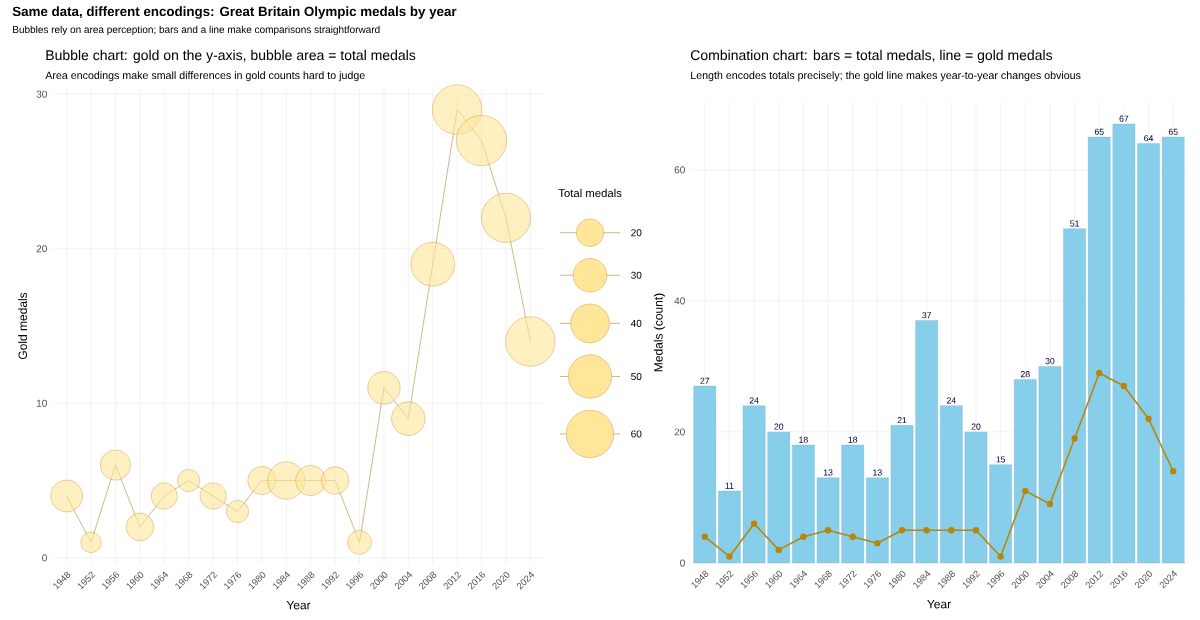  Describe the element at coordinates (23, 326) in the screenshot. I see `y-axis-title: Gold medals` at that location.